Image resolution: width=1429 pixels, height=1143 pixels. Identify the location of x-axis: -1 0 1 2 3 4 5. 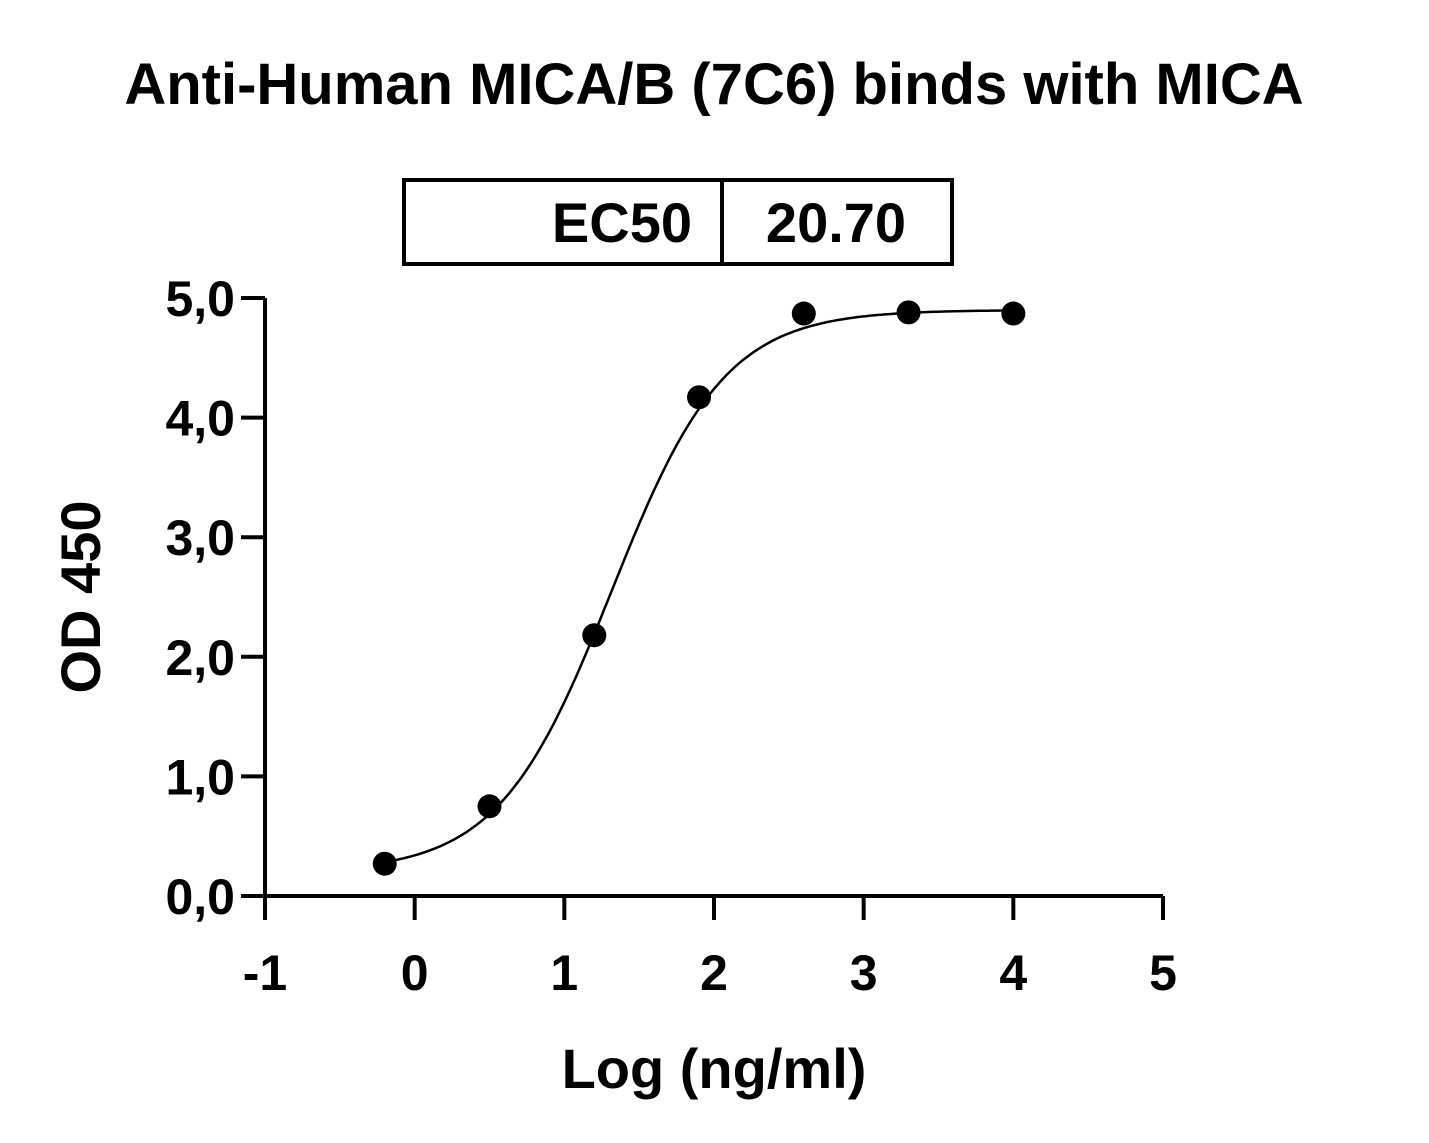
(710, 947).